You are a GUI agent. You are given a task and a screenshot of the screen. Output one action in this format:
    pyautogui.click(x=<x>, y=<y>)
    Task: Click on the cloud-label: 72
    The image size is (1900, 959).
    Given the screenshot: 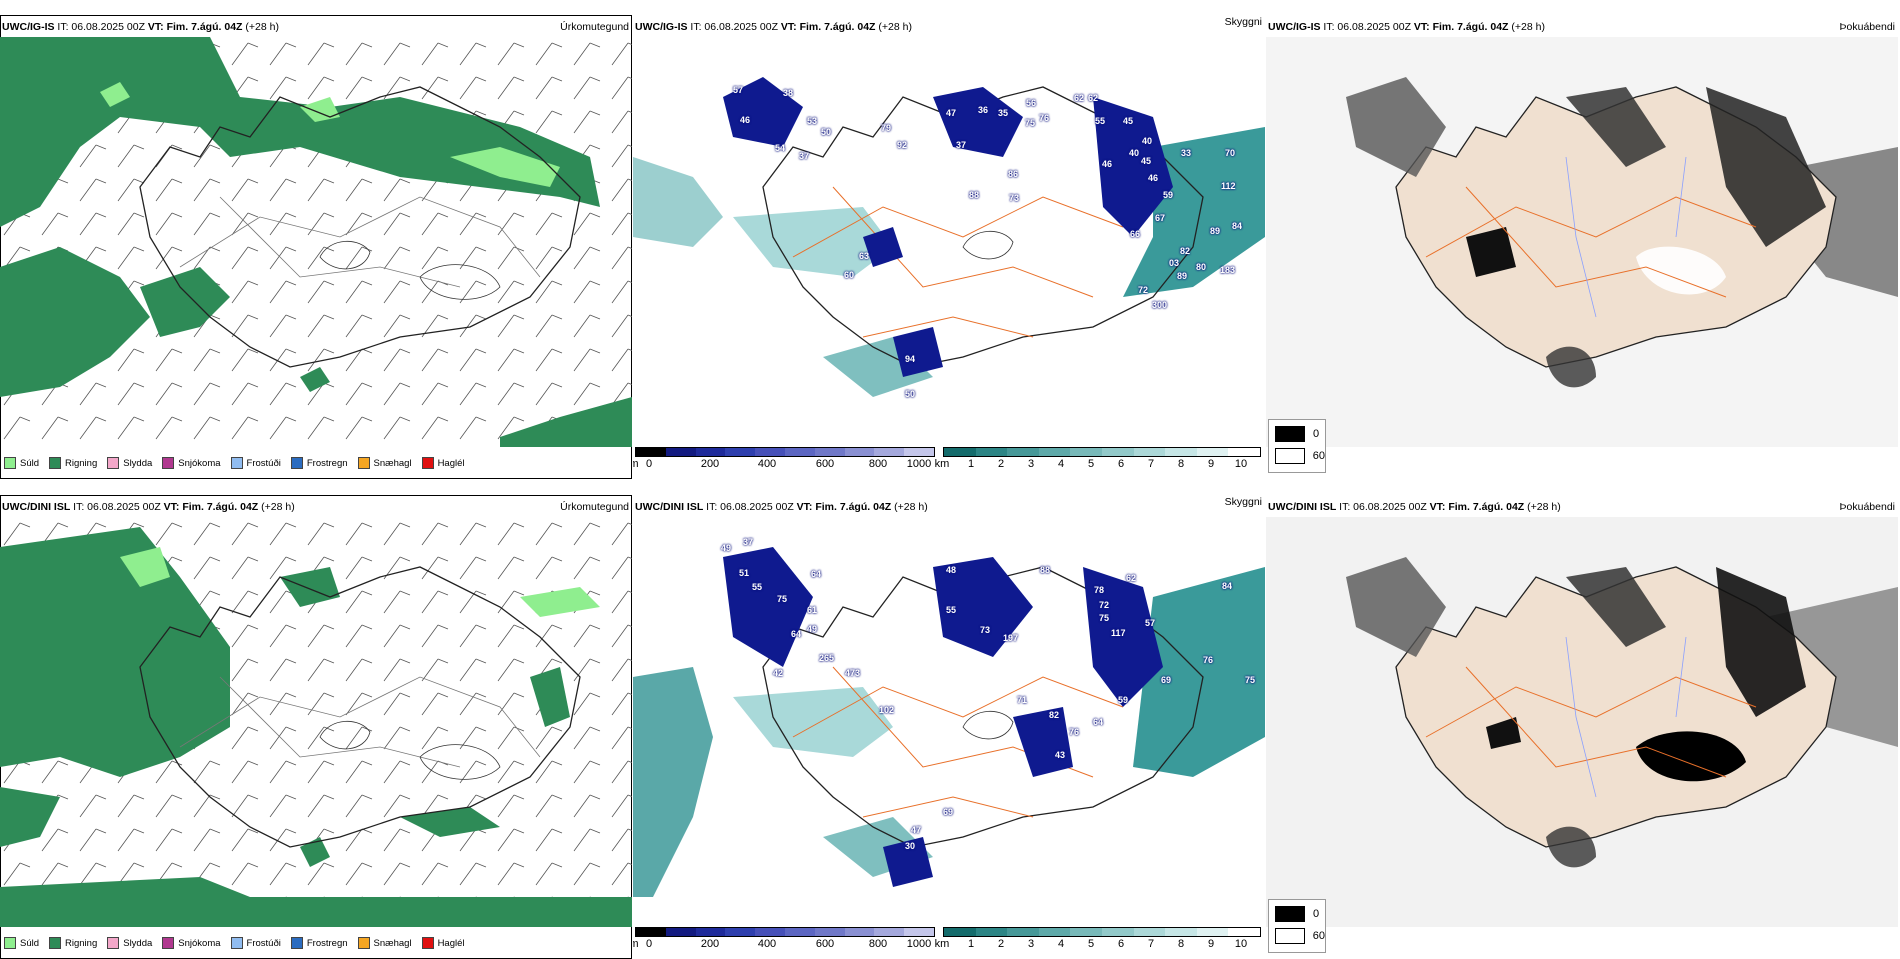 What is the action you would take?
    pyautogui.click(x=1143, y=290)
    